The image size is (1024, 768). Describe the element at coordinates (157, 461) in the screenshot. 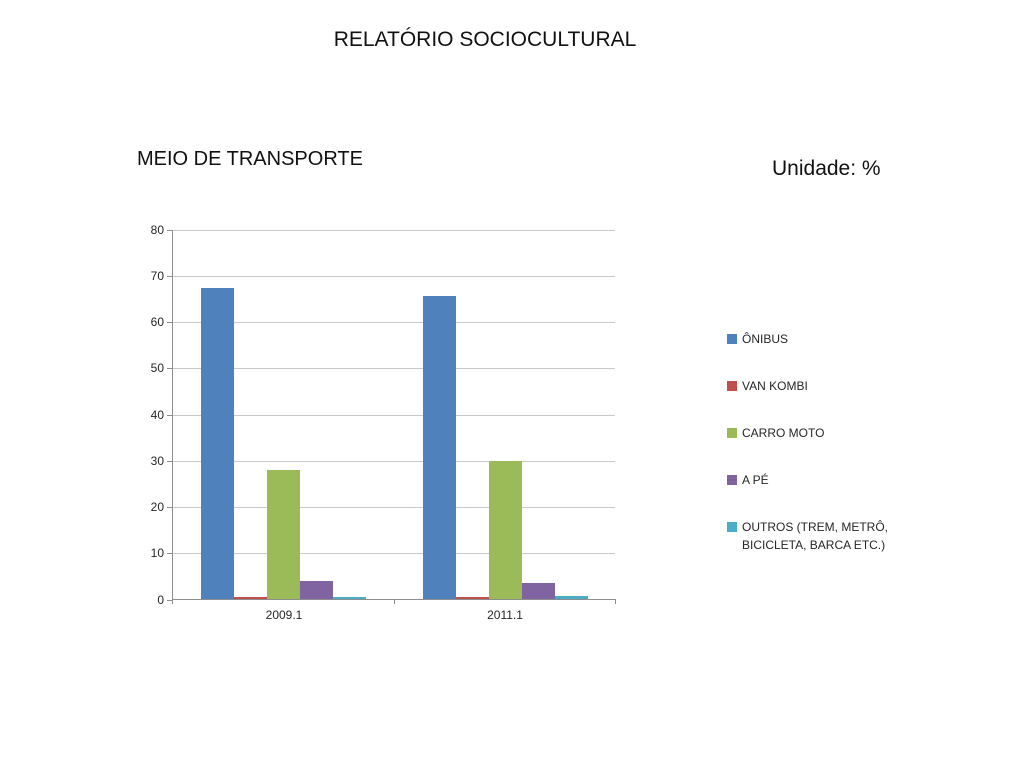

I see `y-axis-label: 30` at that location.